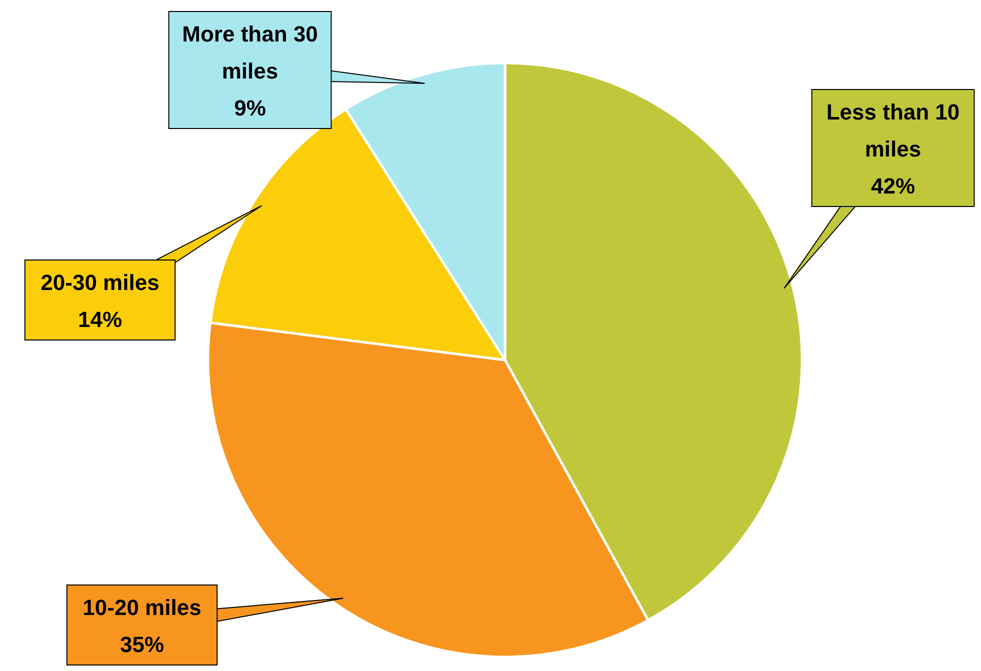 The image size is (981, 671). What do you see at coordinates (893, 131) in the screenshot?
I see `slice-label: Less than 10 miles` at bounding box center [893, 131].